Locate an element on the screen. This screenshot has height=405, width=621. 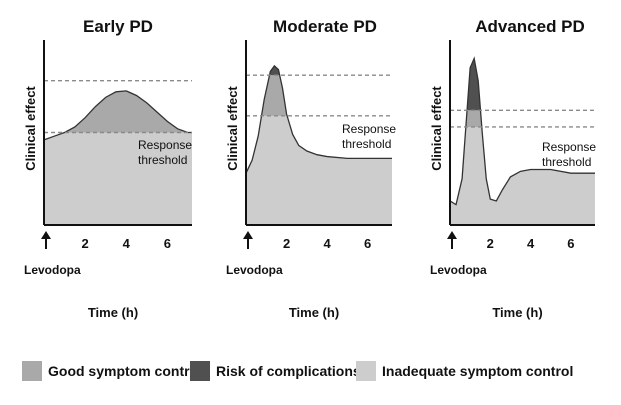
panel-title: Early PD is located at coordinates (118, 26).